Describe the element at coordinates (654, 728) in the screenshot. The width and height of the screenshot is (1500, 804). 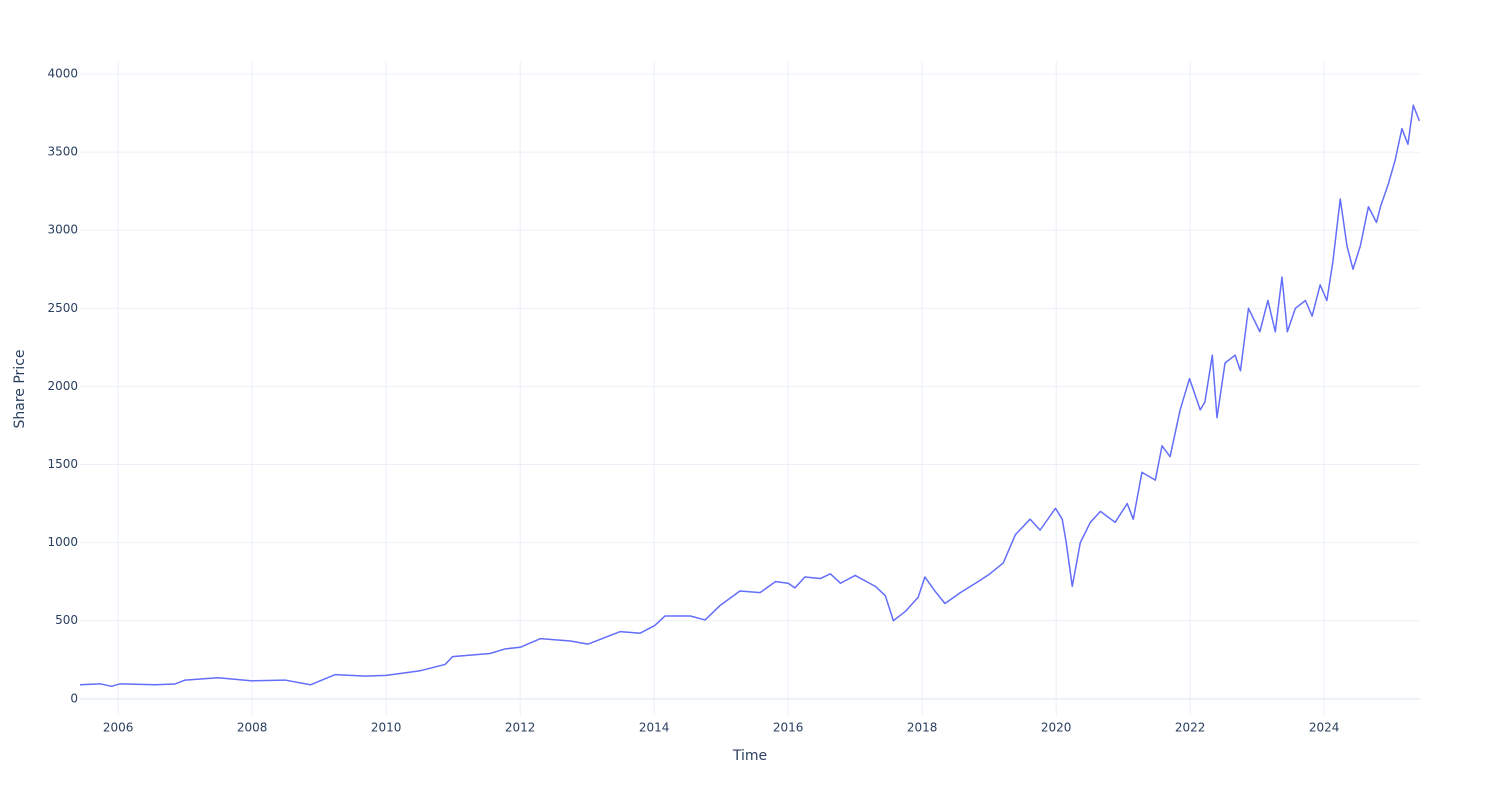
I see `x-tick-label: 2014` at that location.